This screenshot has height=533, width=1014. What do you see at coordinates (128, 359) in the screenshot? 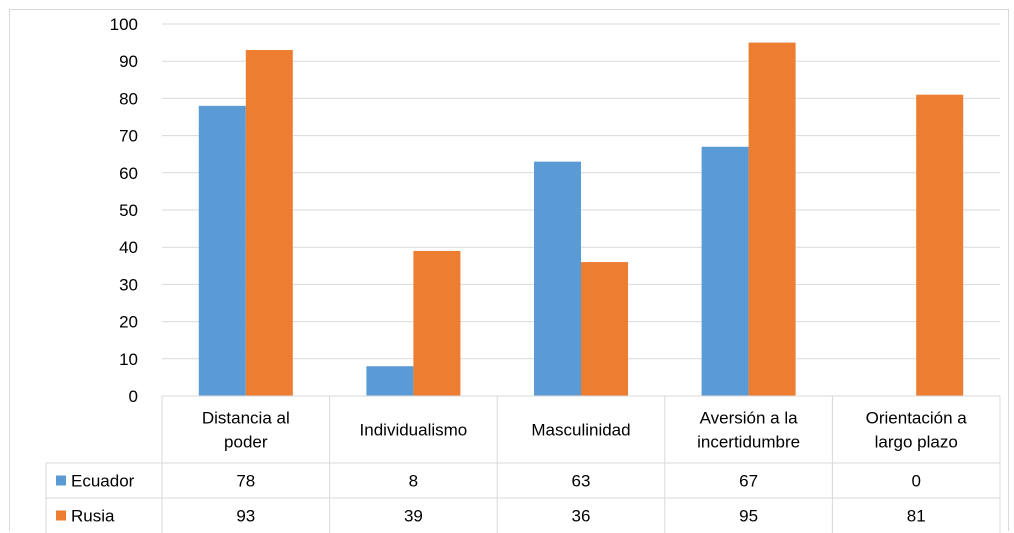
I see `y-tick-label: 10` at bounding box center [128, 359].